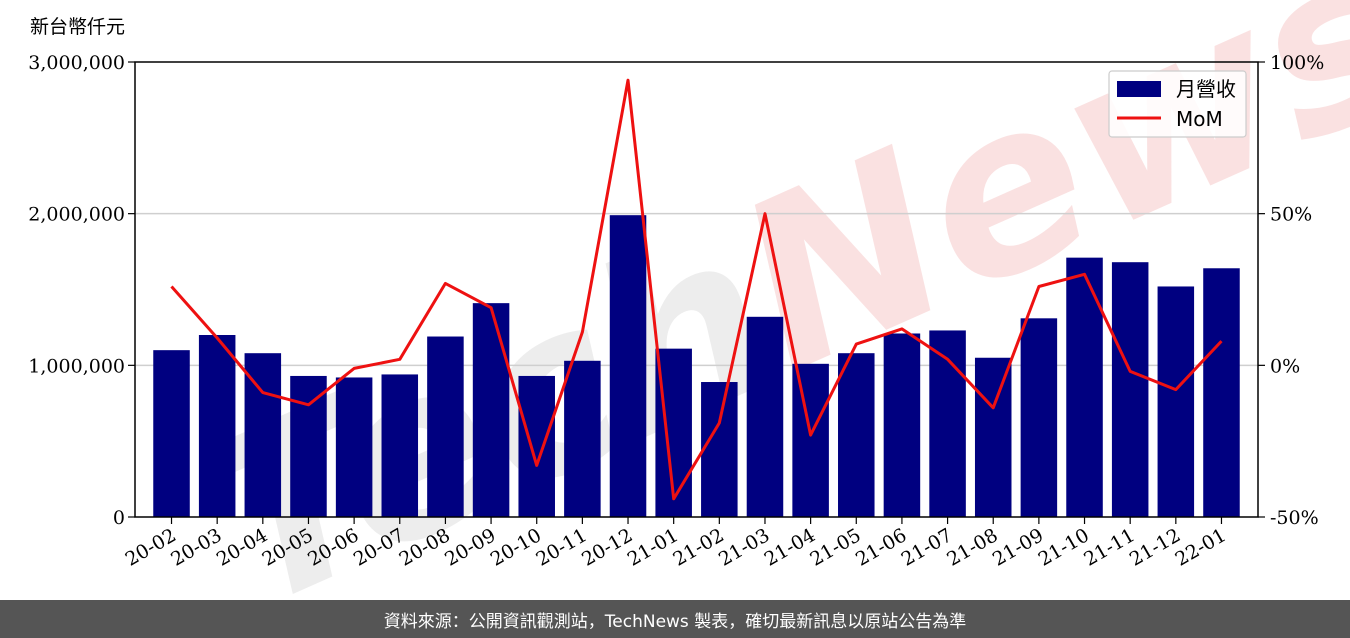  I want to click on x-tick-label: 21-01, so click(653, 547).